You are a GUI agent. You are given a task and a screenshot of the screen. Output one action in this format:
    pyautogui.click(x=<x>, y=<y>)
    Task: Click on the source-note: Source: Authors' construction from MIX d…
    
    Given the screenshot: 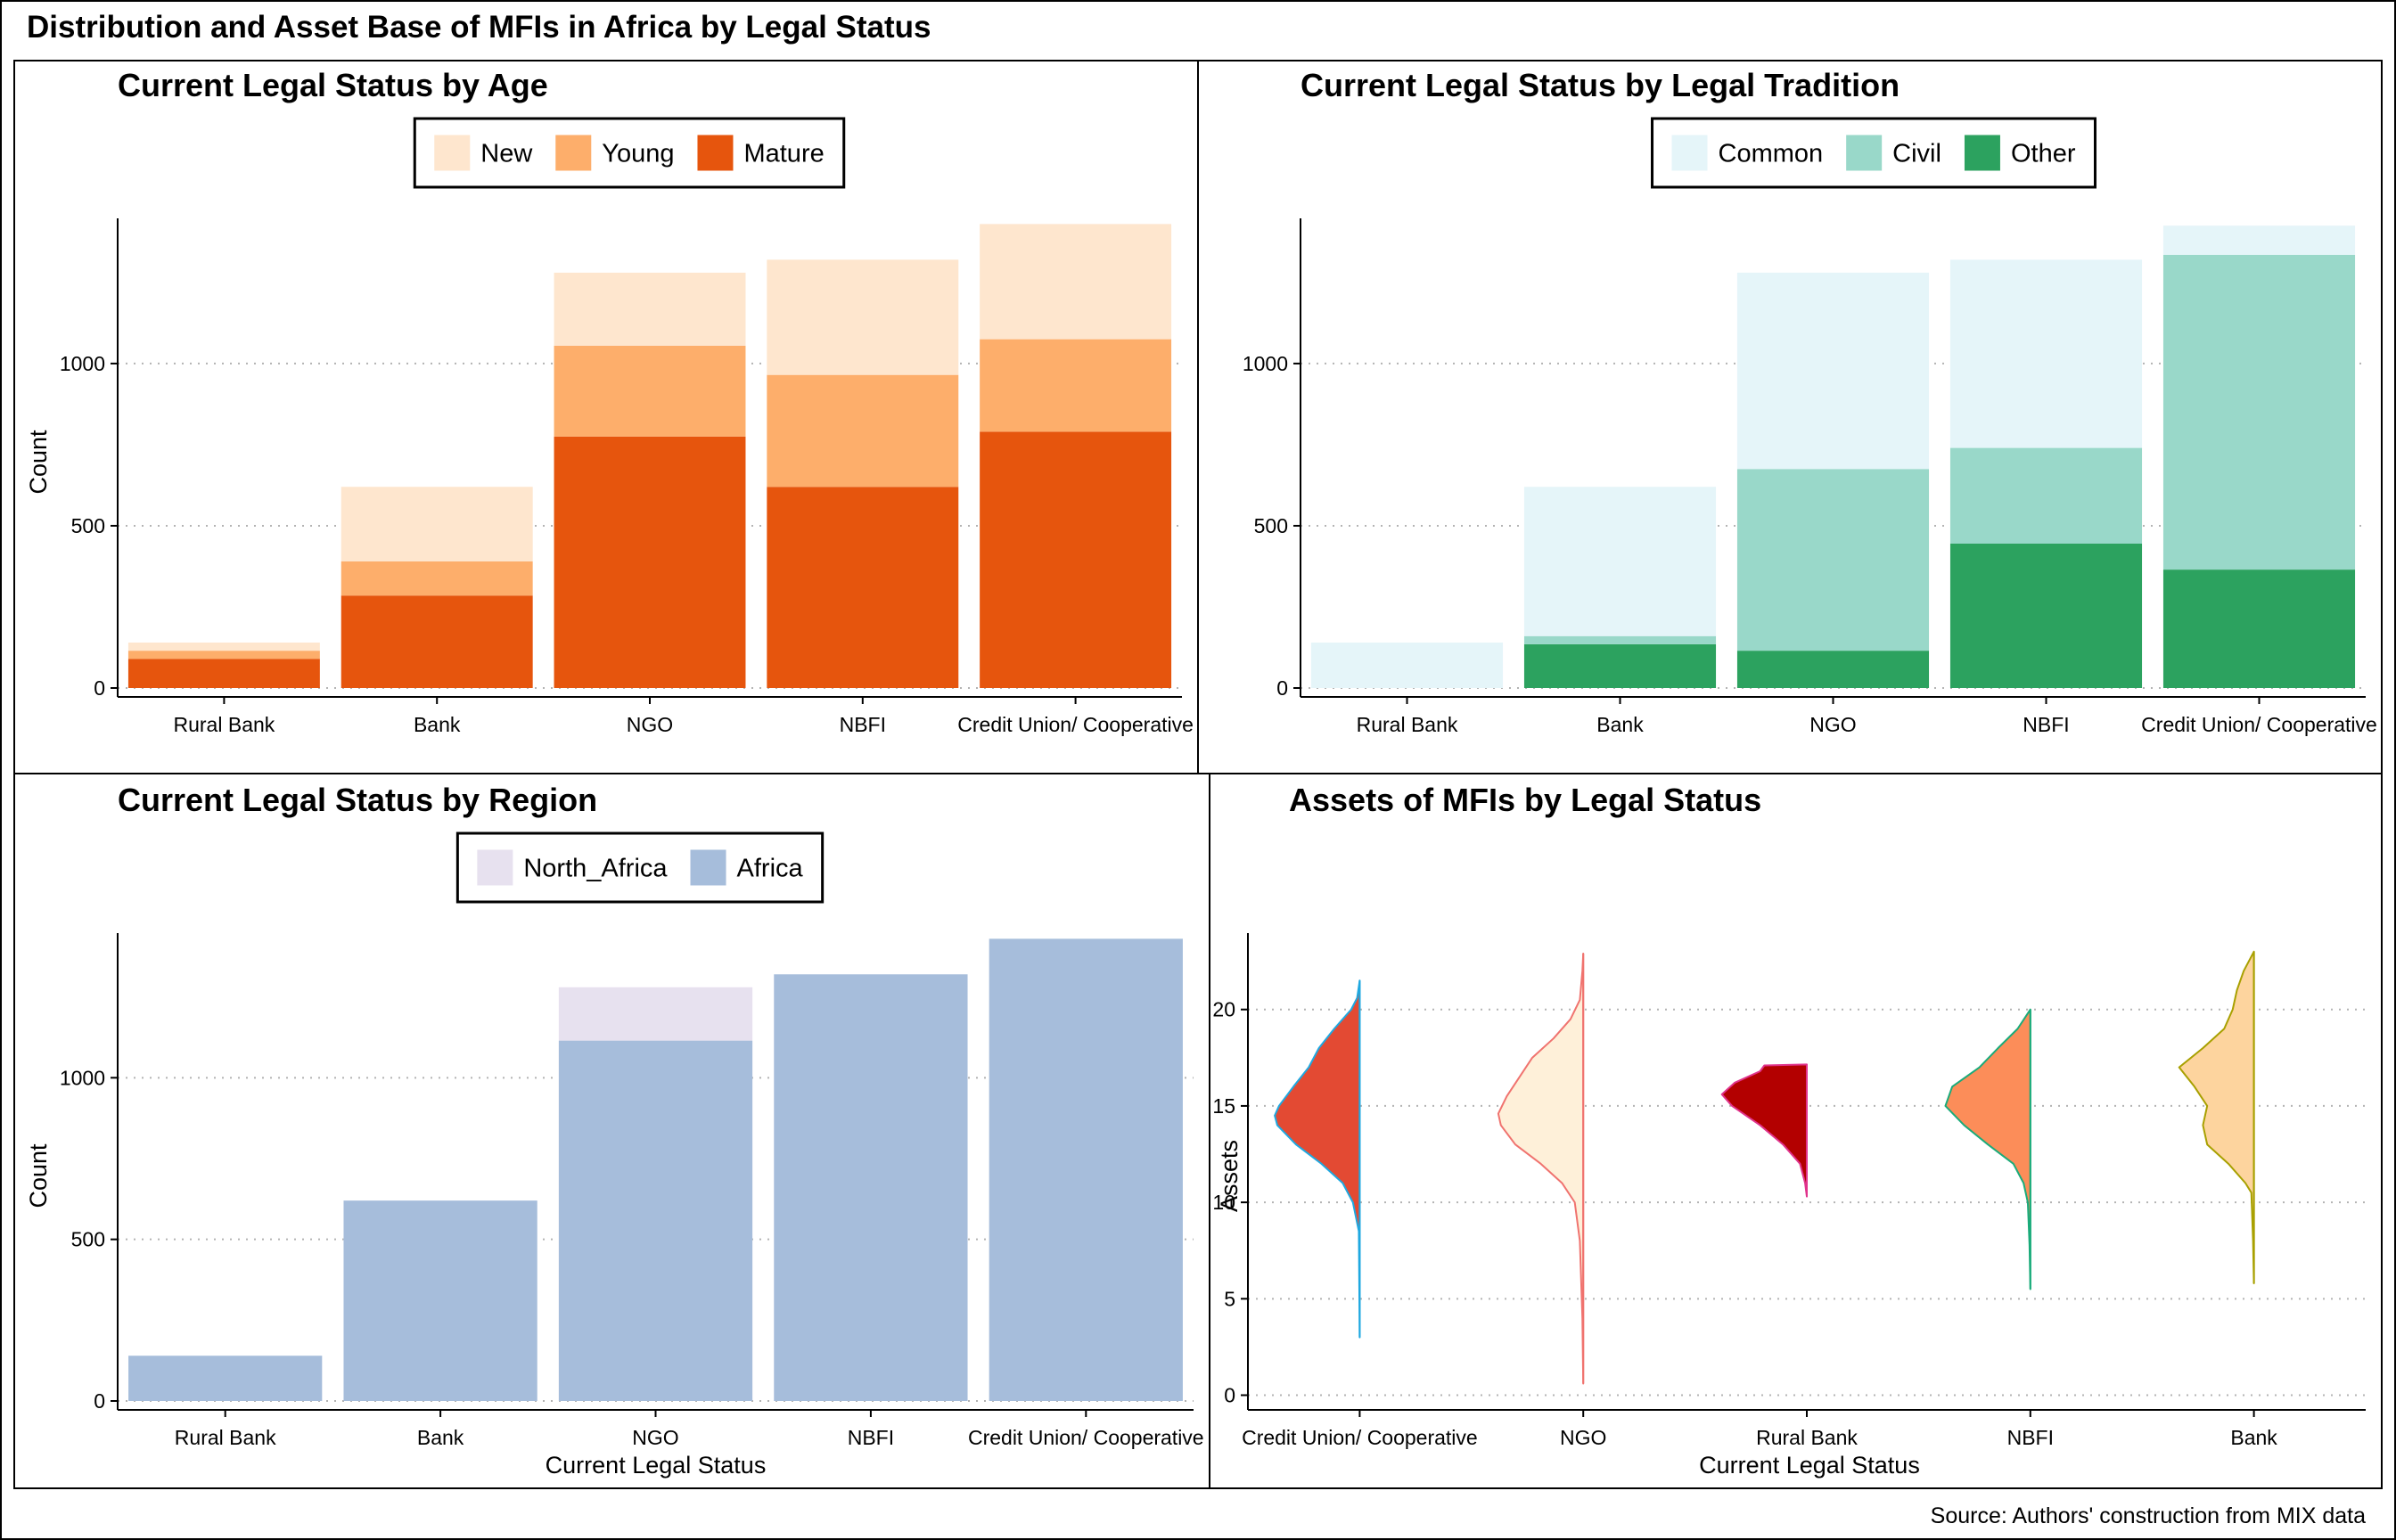 What is the action you would take?
    pyautogui.click(x=2148, y=1515)
    